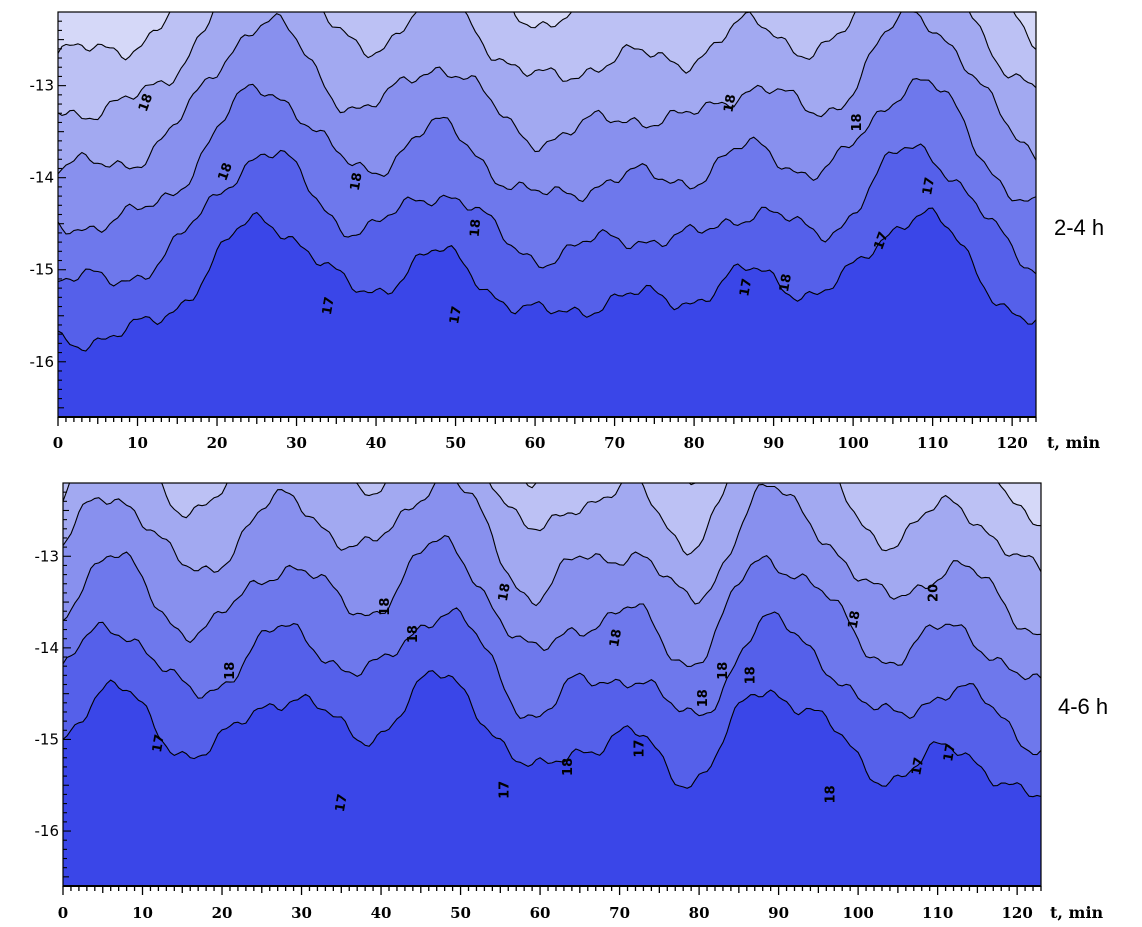 This screenshot has width=1142, height=927. I want to click on contour-label: 20, so click(934, 593).